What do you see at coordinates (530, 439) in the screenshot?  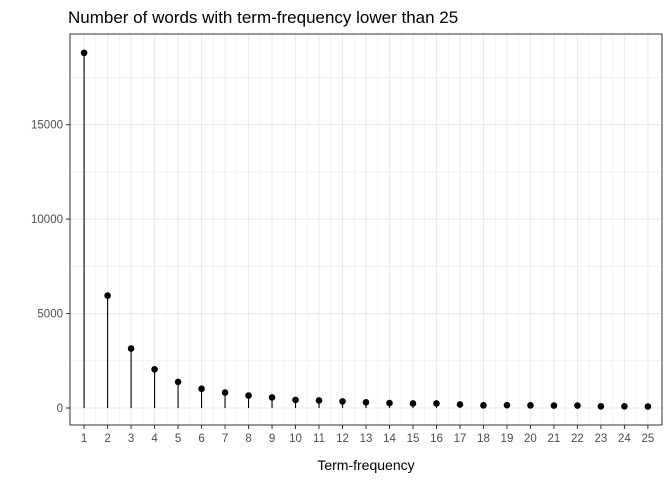 I see `x-tick-label: 20` at bounding box center [530, 439].